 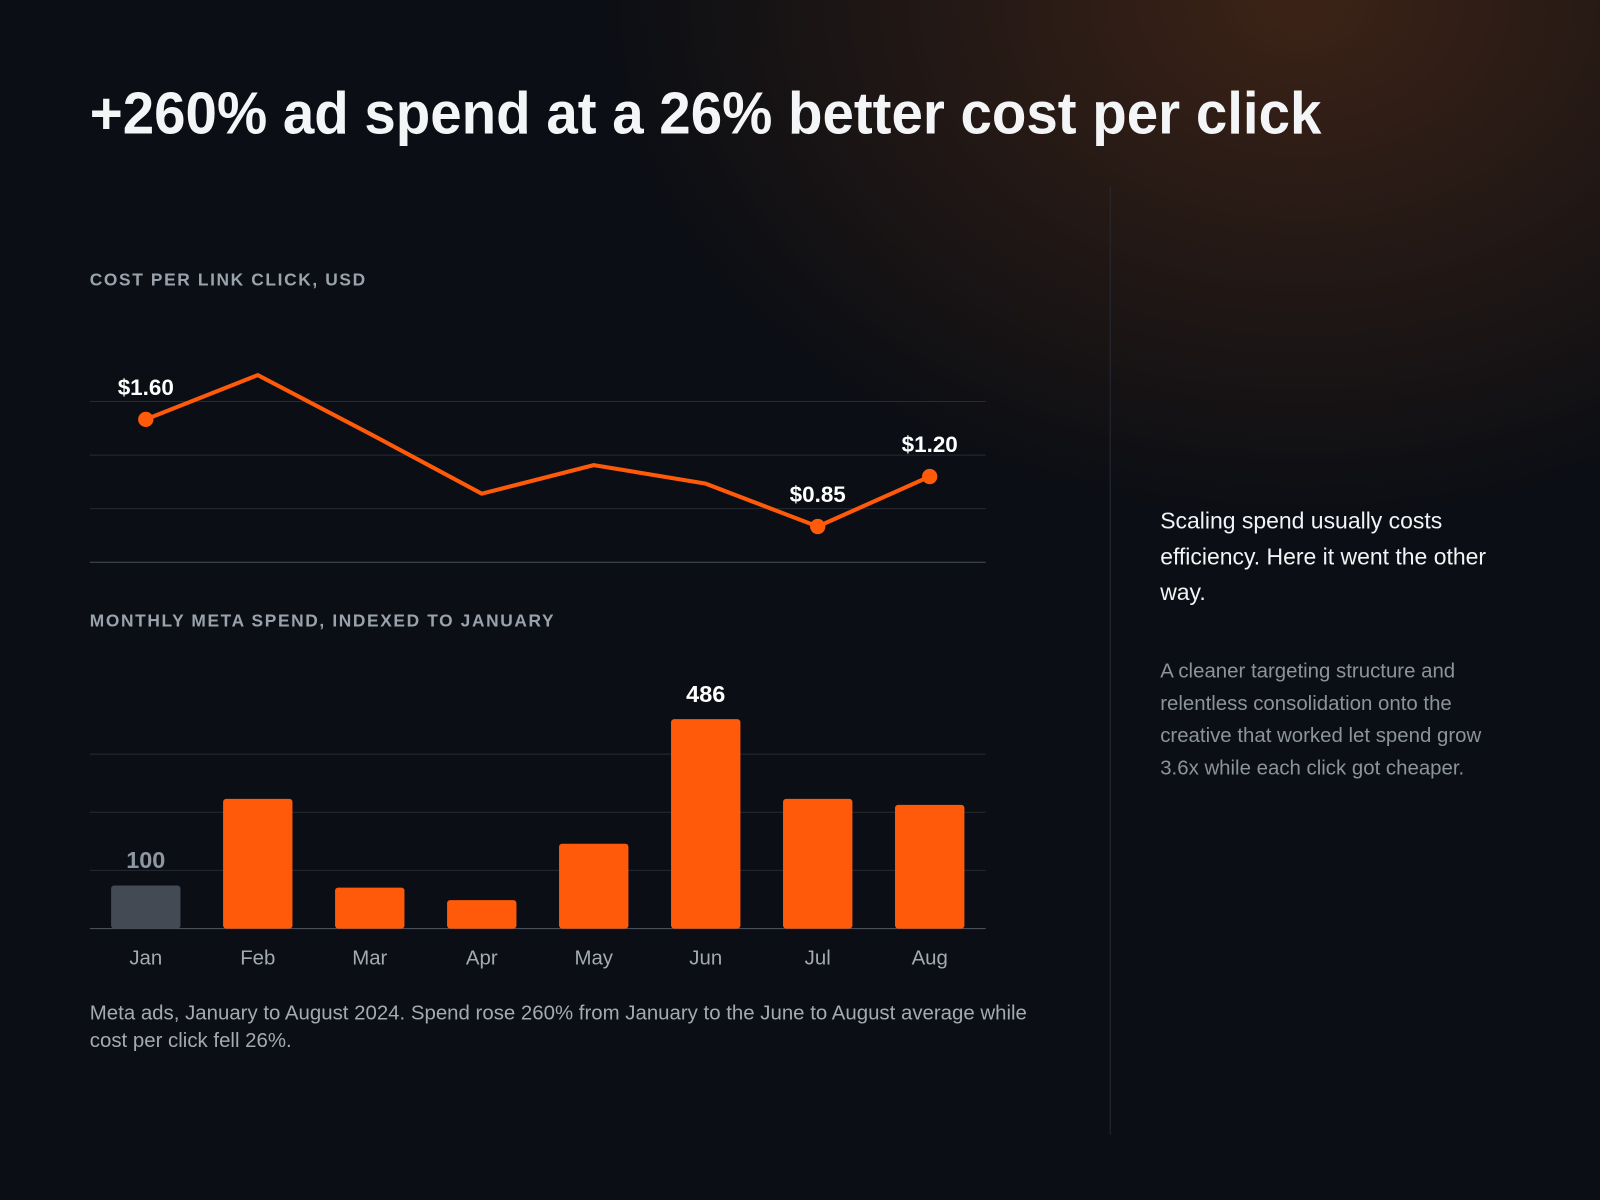 What do you see at coordinates (482, 958) in the screenshot?
I see `x-tick-label: Apr` at bounding box center [482, 958].